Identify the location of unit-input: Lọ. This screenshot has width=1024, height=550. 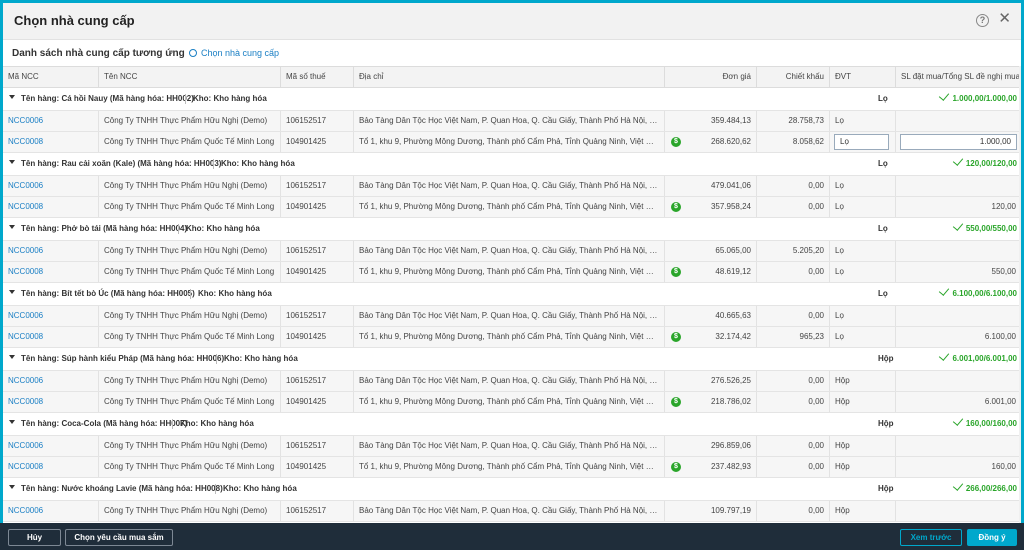
(861, 142).